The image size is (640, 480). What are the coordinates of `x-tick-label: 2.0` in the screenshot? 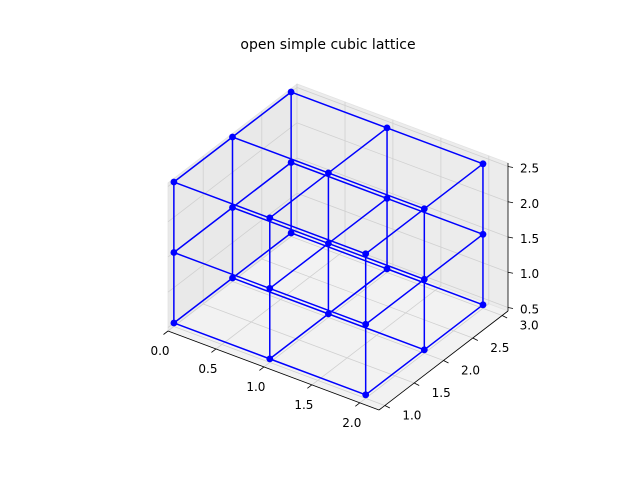 It's located at (351, 423).